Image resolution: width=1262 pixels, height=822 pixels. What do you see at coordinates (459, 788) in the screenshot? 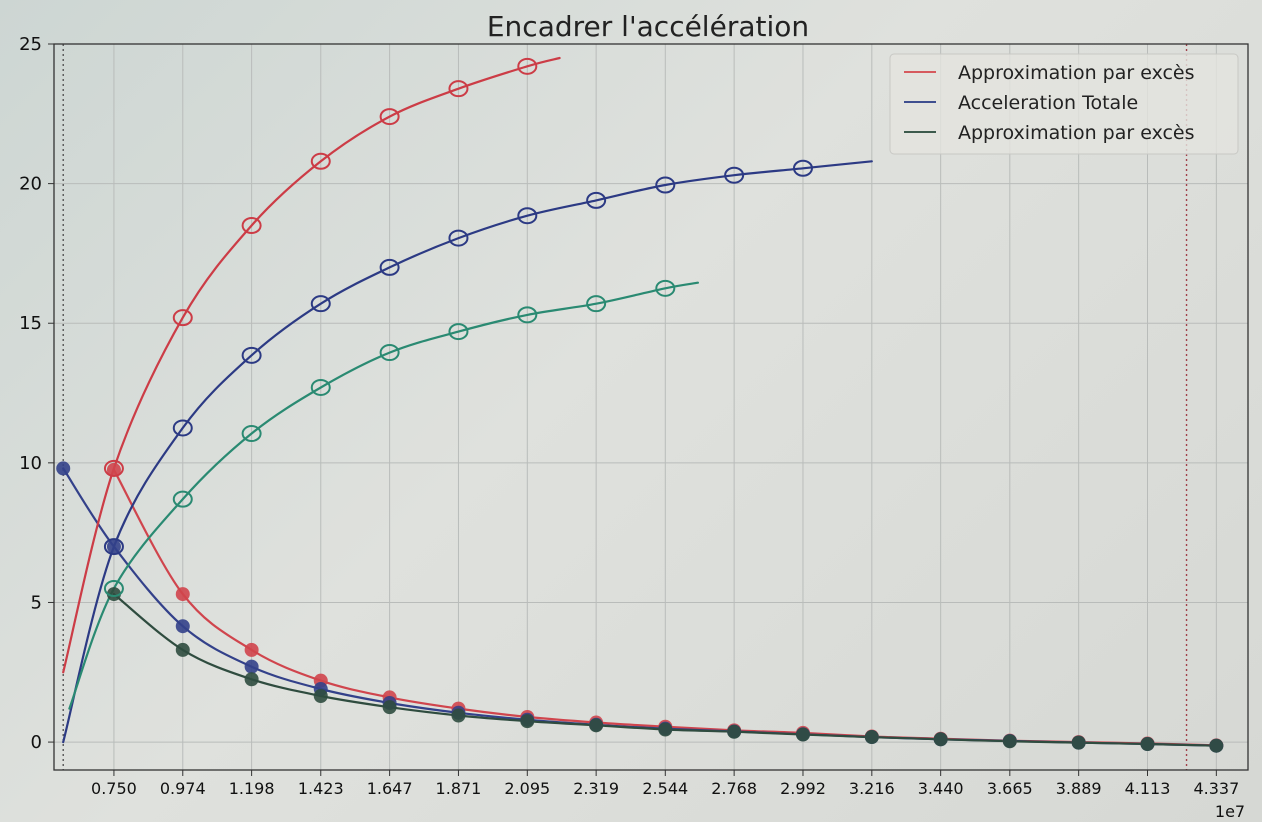
I see `x-tick-label: 1.871` at bounding box center [459, 788].